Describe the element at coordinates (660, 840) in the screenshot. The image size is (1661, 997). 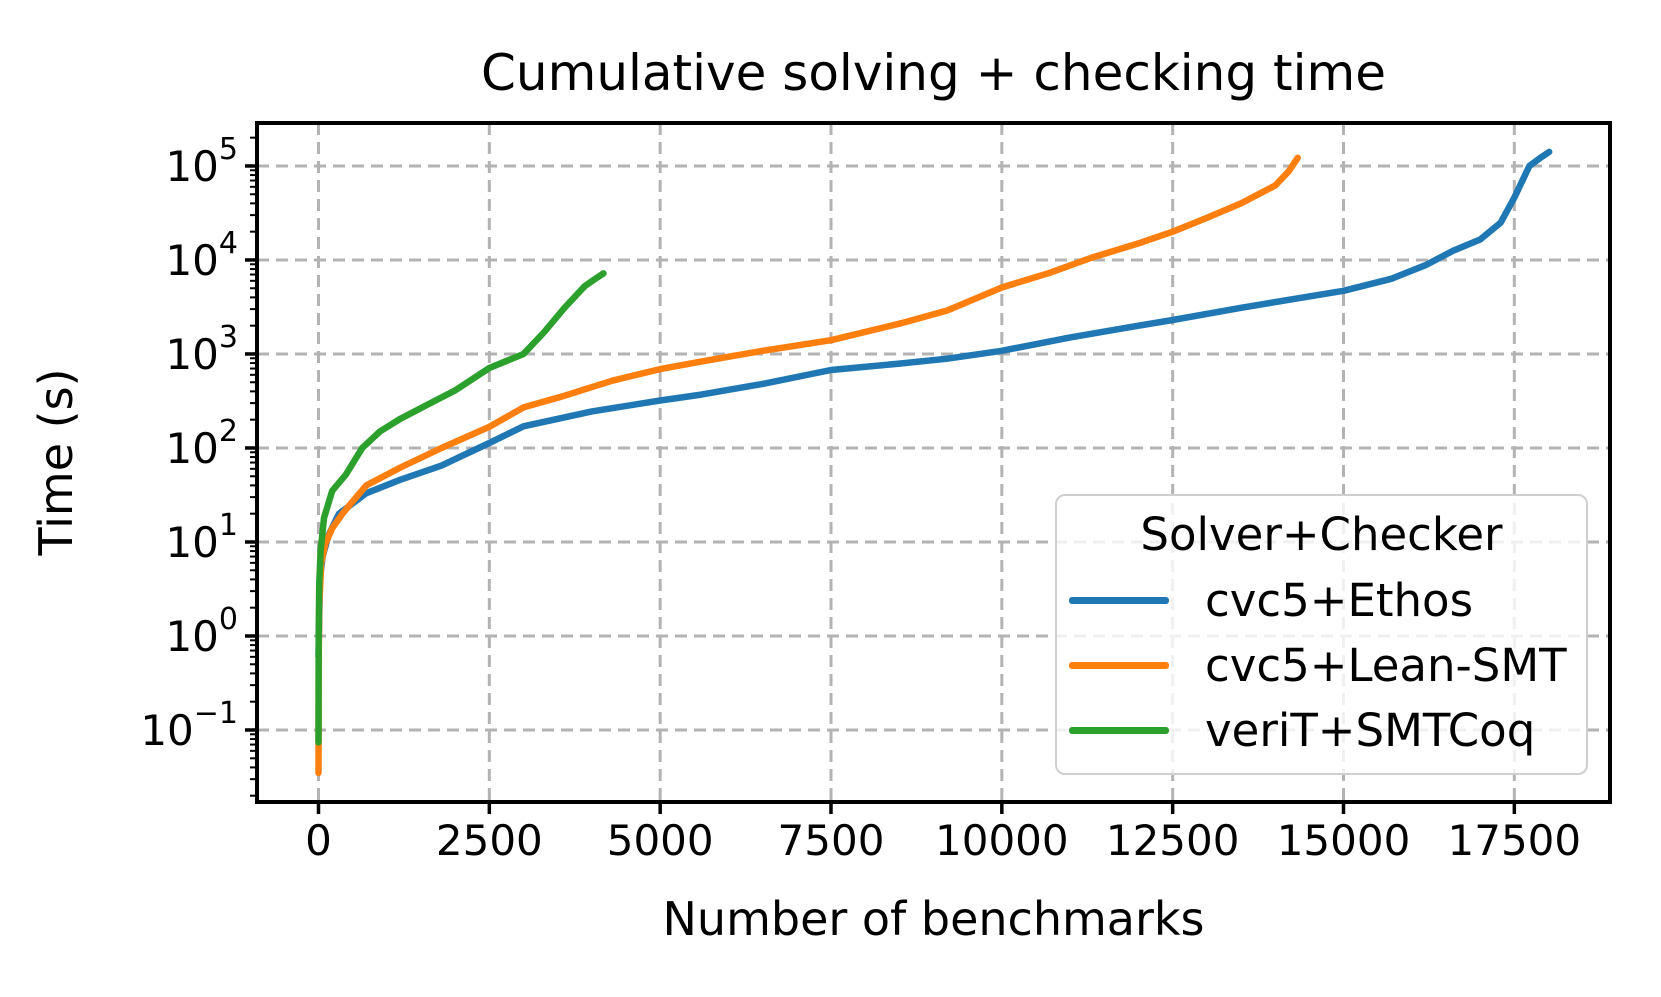
I see `svg-text: 5000` at that location.